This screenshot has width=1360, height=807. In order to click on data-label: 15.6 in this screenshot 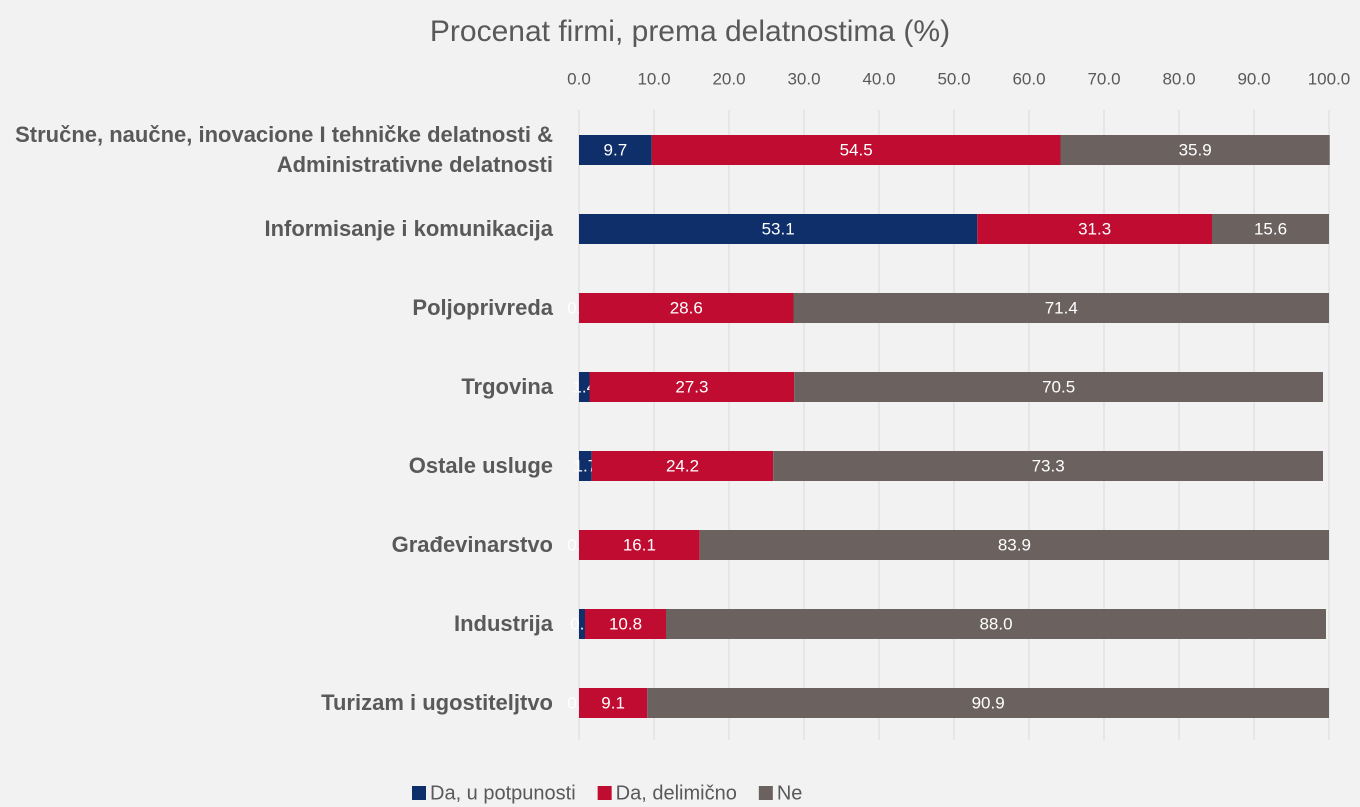, I will do `click(1270, 228)`.